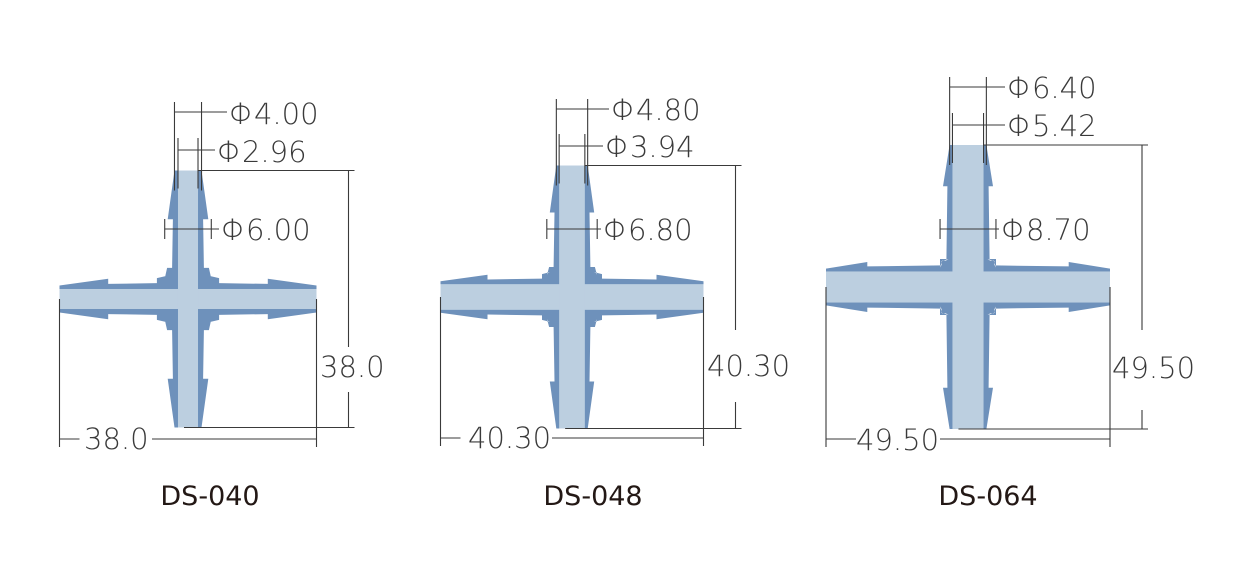 The width and height of the screenshot is (1251, 585). I want to click on height-label: 38.0, so click(352, 367).